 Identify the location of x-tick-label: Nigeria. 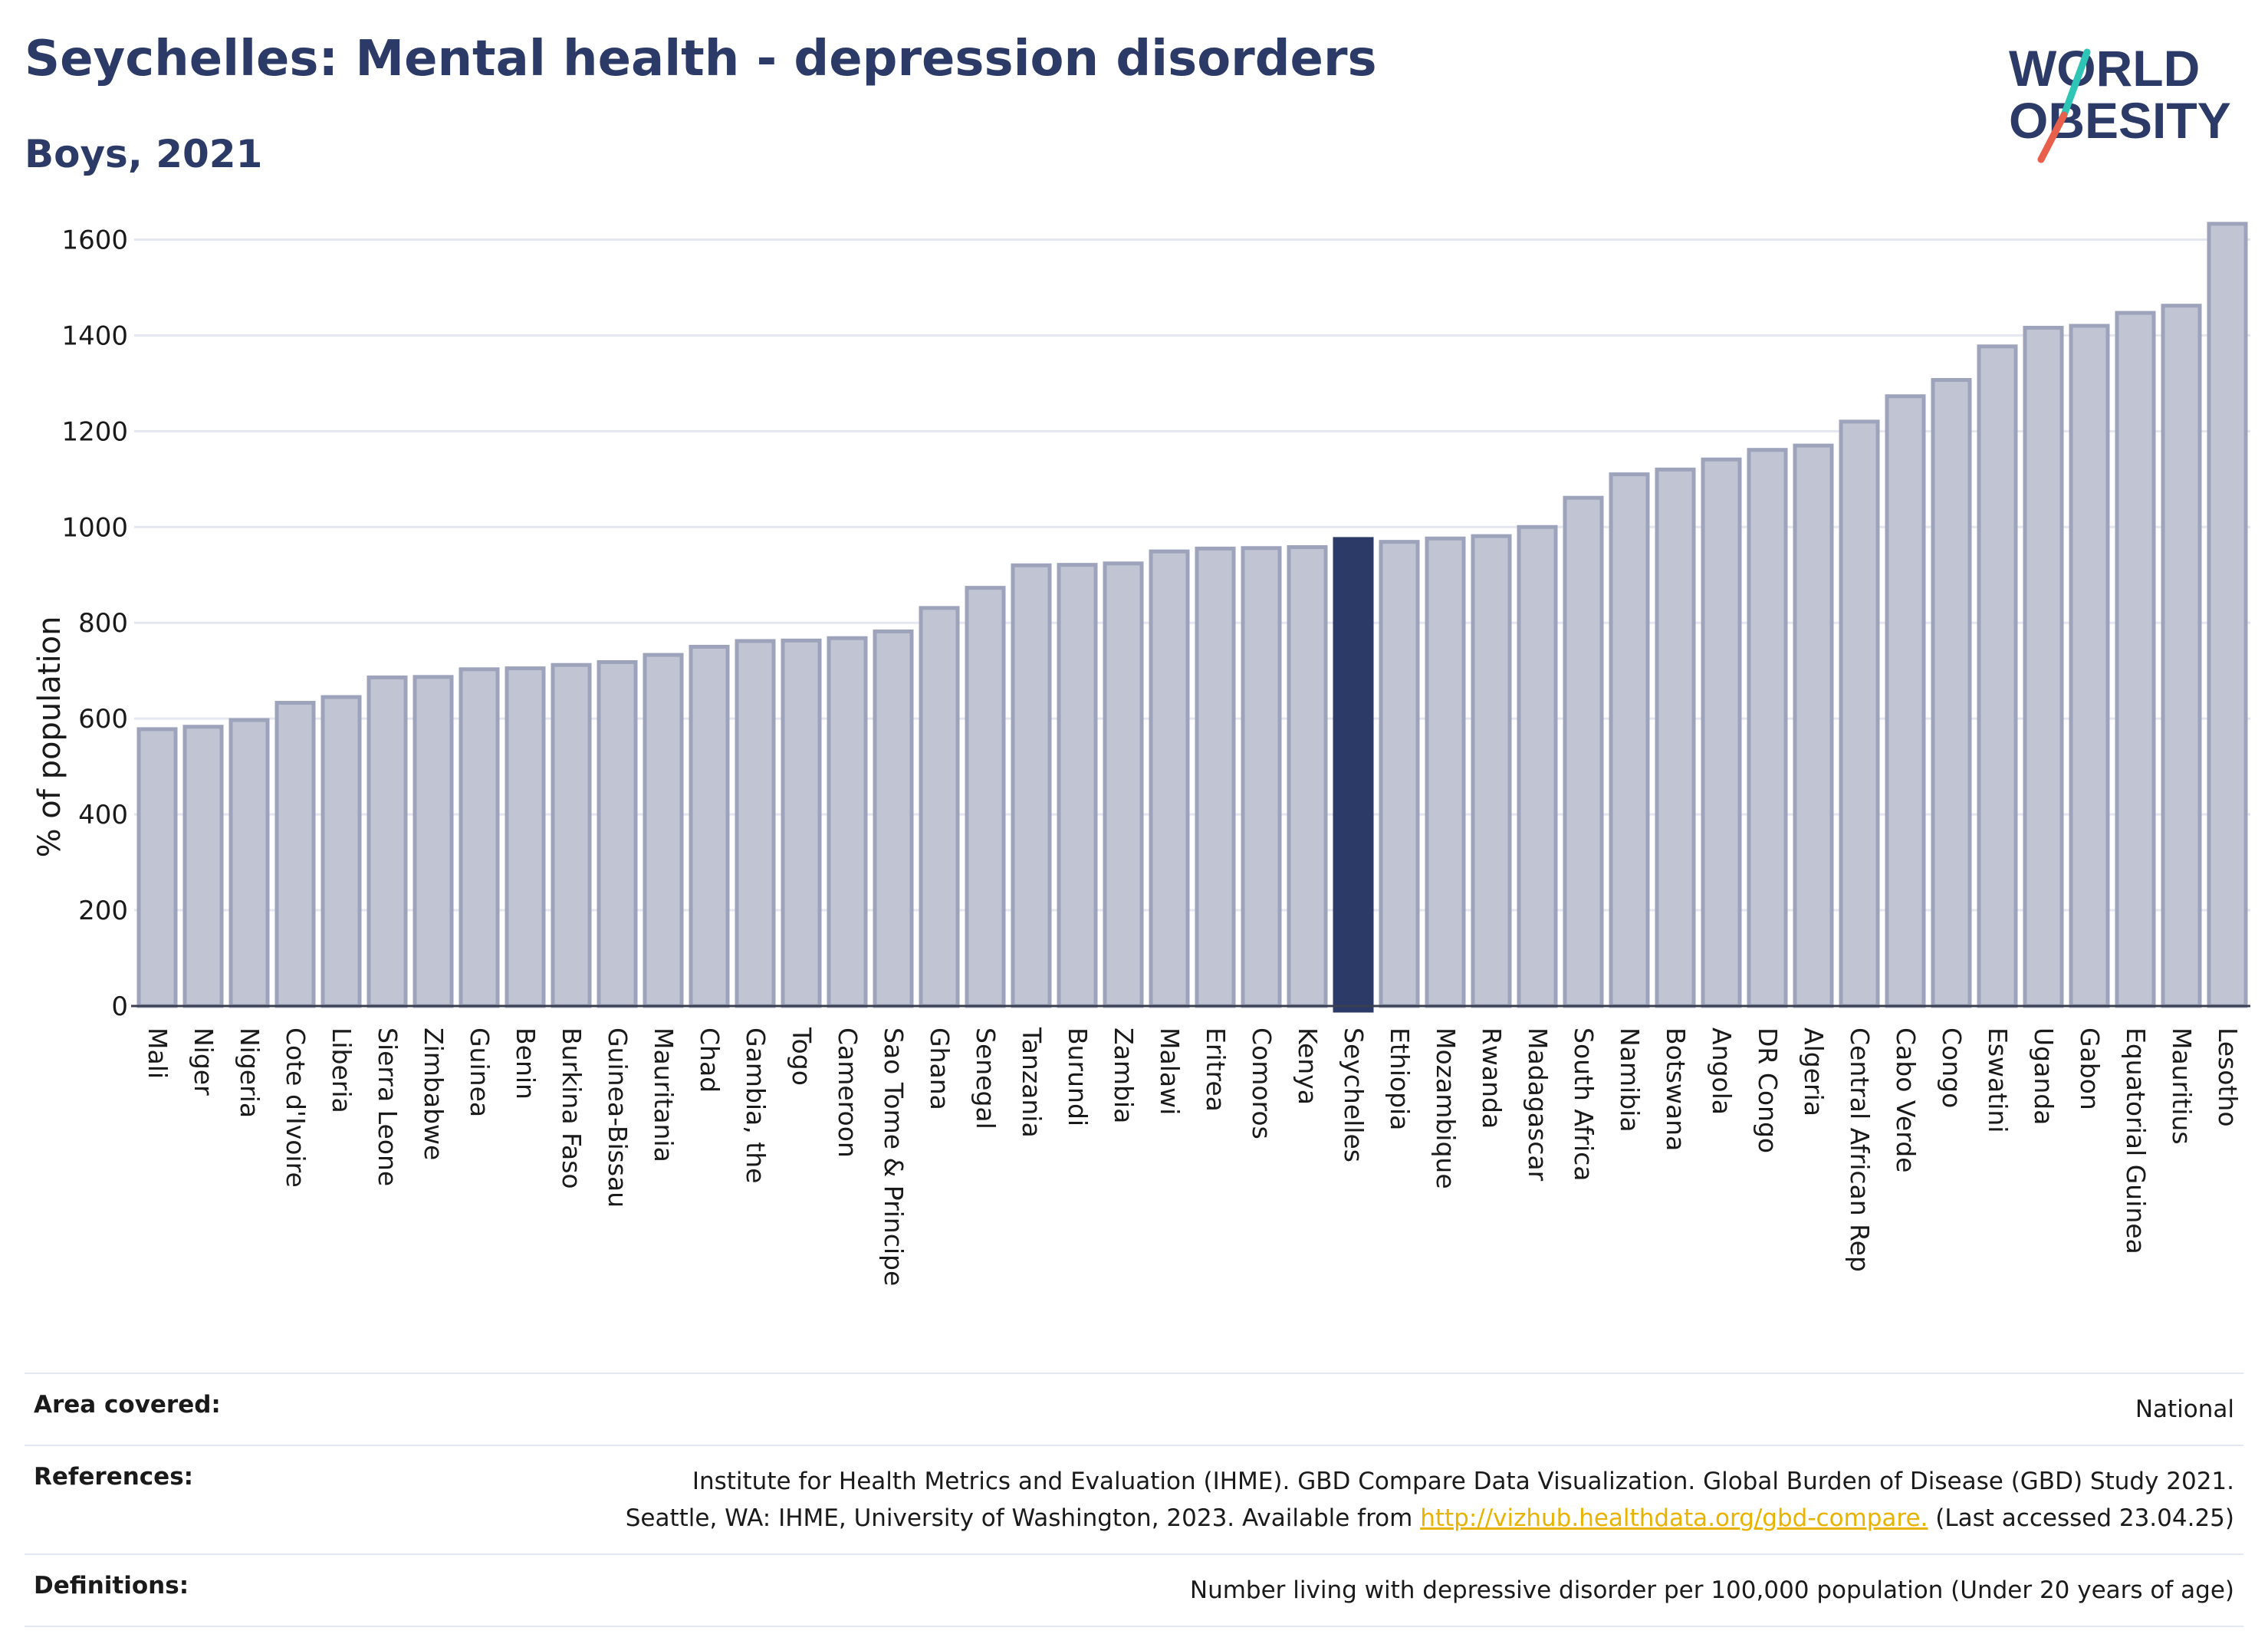
(250, 1072).